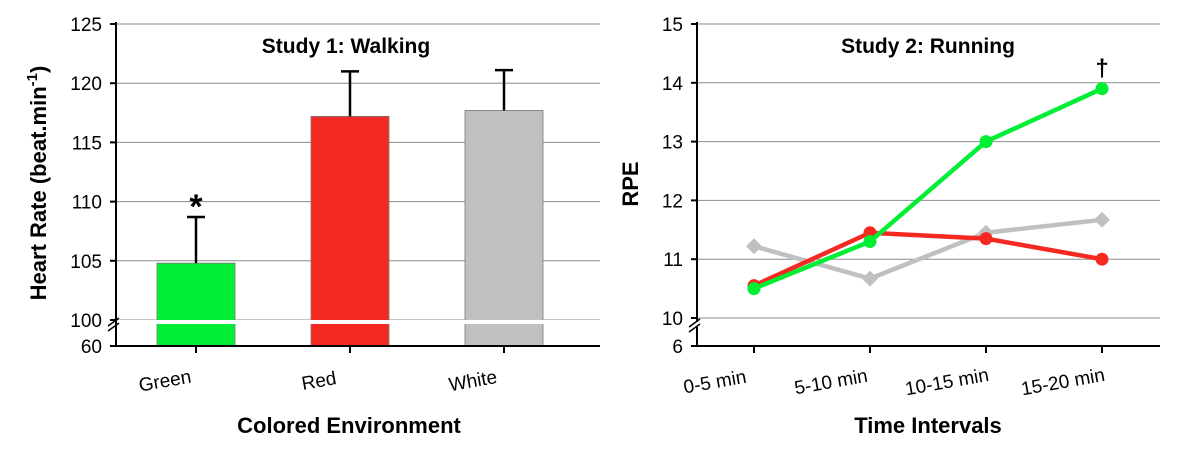 The height and width of the screenshot is (449, 1178). What do you see at coordinates (831, 383) in the screenshot?
I see `x-tick-label: 5-10 min` at bounding box center [831, 383].